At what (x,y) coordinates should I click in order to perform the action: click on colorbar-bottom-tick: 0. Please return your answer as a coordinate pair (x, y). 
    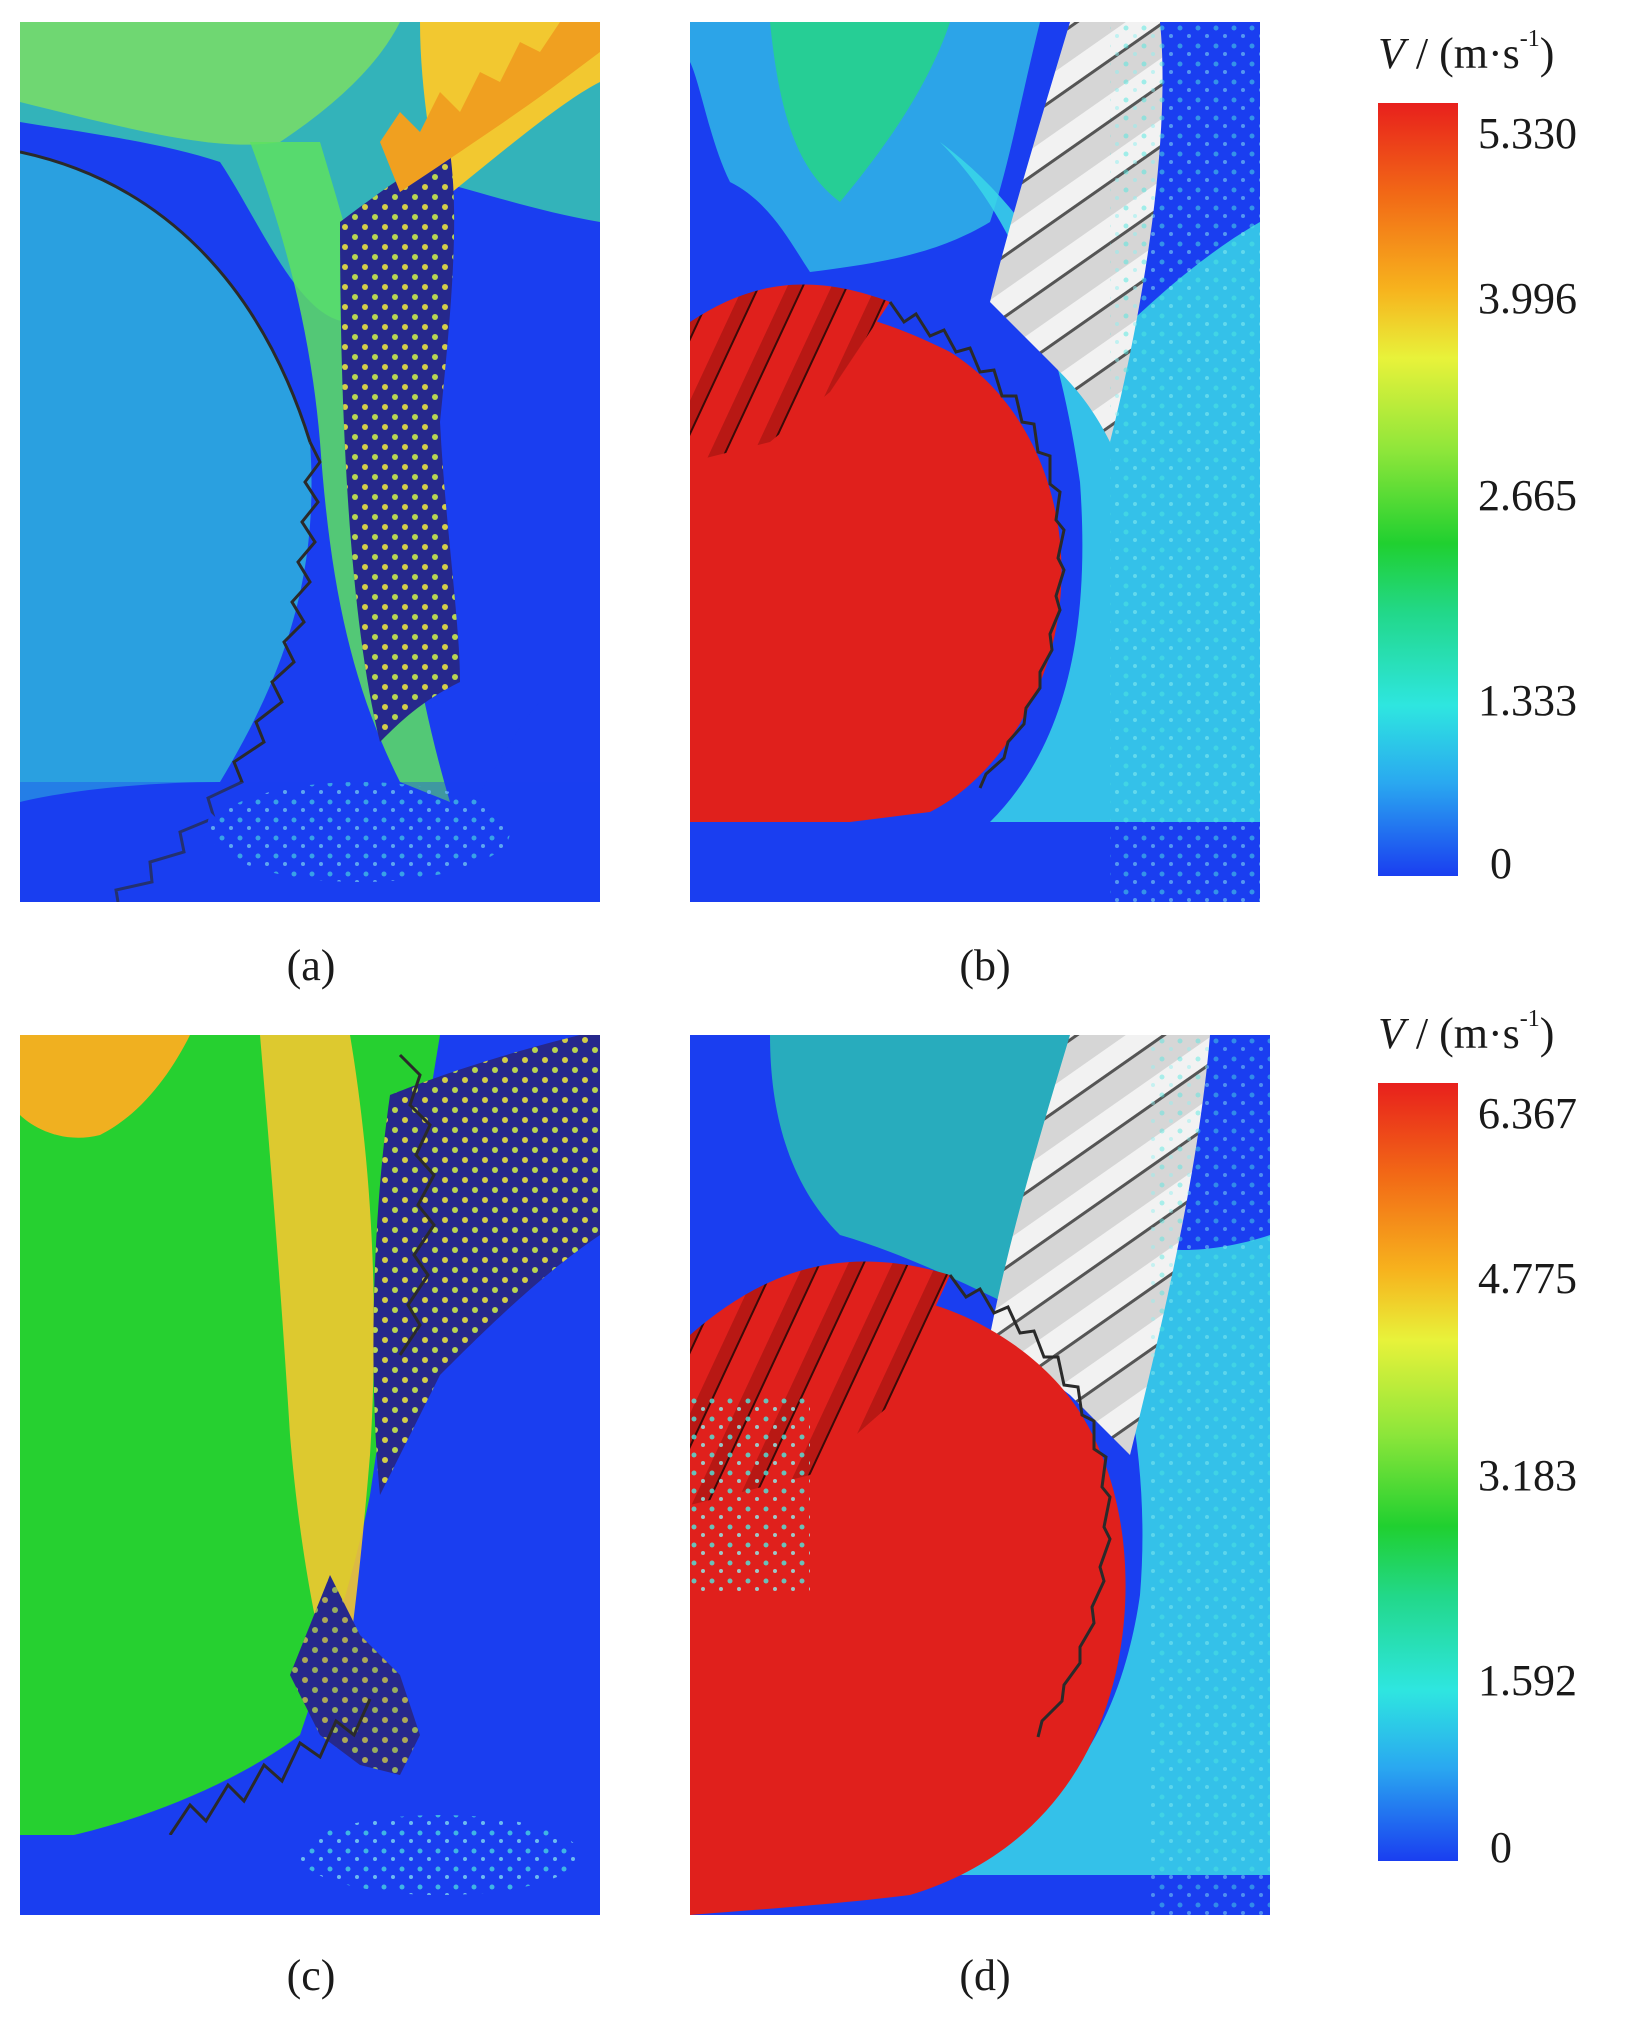
    Looking at the image, I should click on (1501, 1847).